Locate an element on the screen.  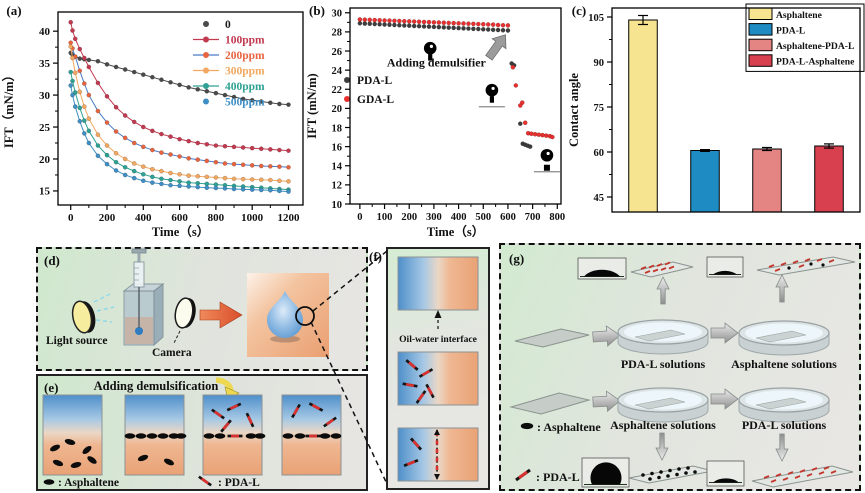
svg-text: 500 is located at coordinates (483, 217).